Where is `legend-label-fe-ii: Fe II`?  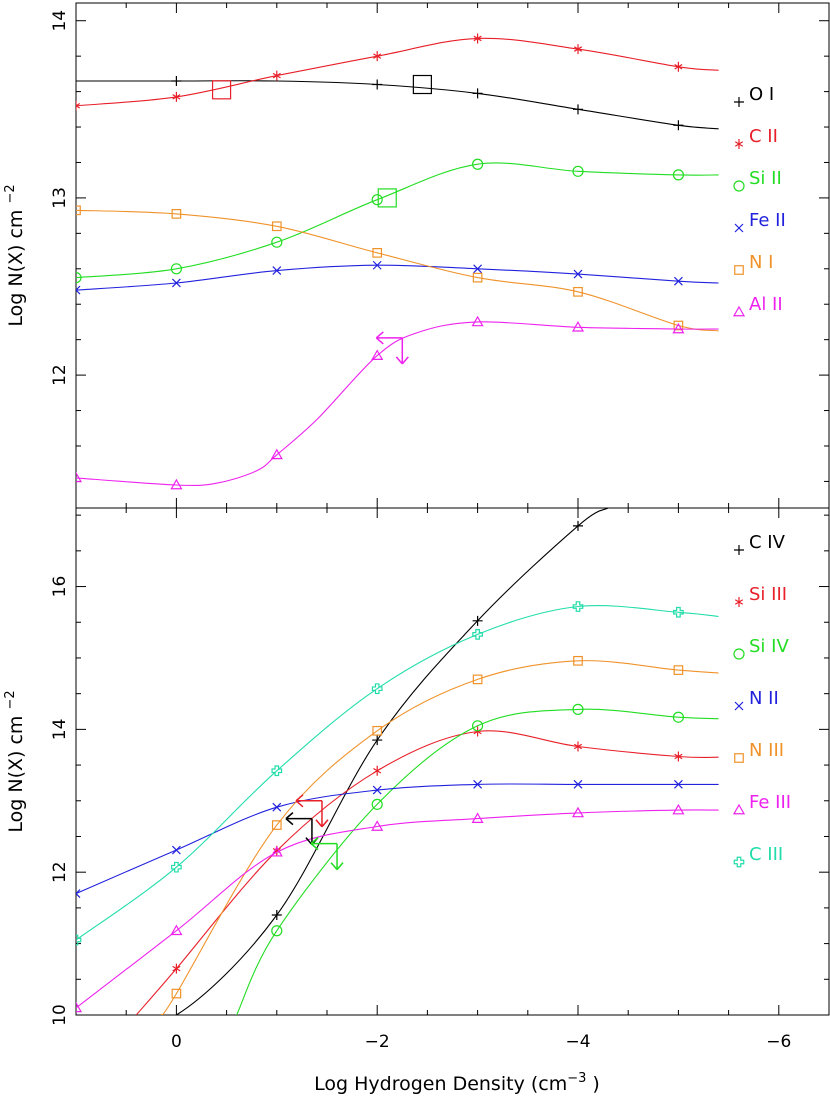
legend-label-fe-ii: Fe II is located at coordinates (767, 220).